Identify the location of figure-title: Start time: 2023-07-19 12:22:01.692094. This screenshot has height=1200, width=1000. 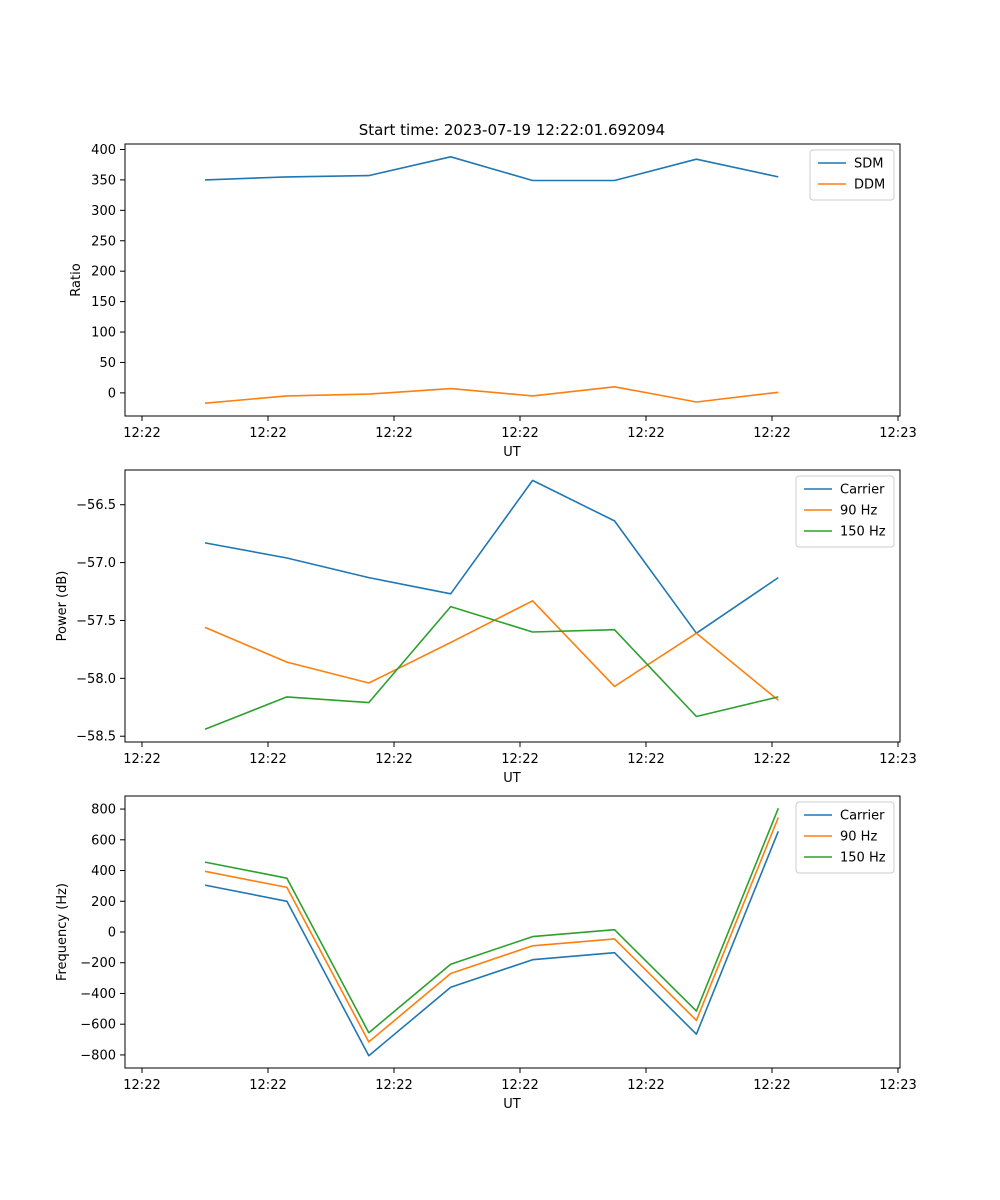
(512, 130).